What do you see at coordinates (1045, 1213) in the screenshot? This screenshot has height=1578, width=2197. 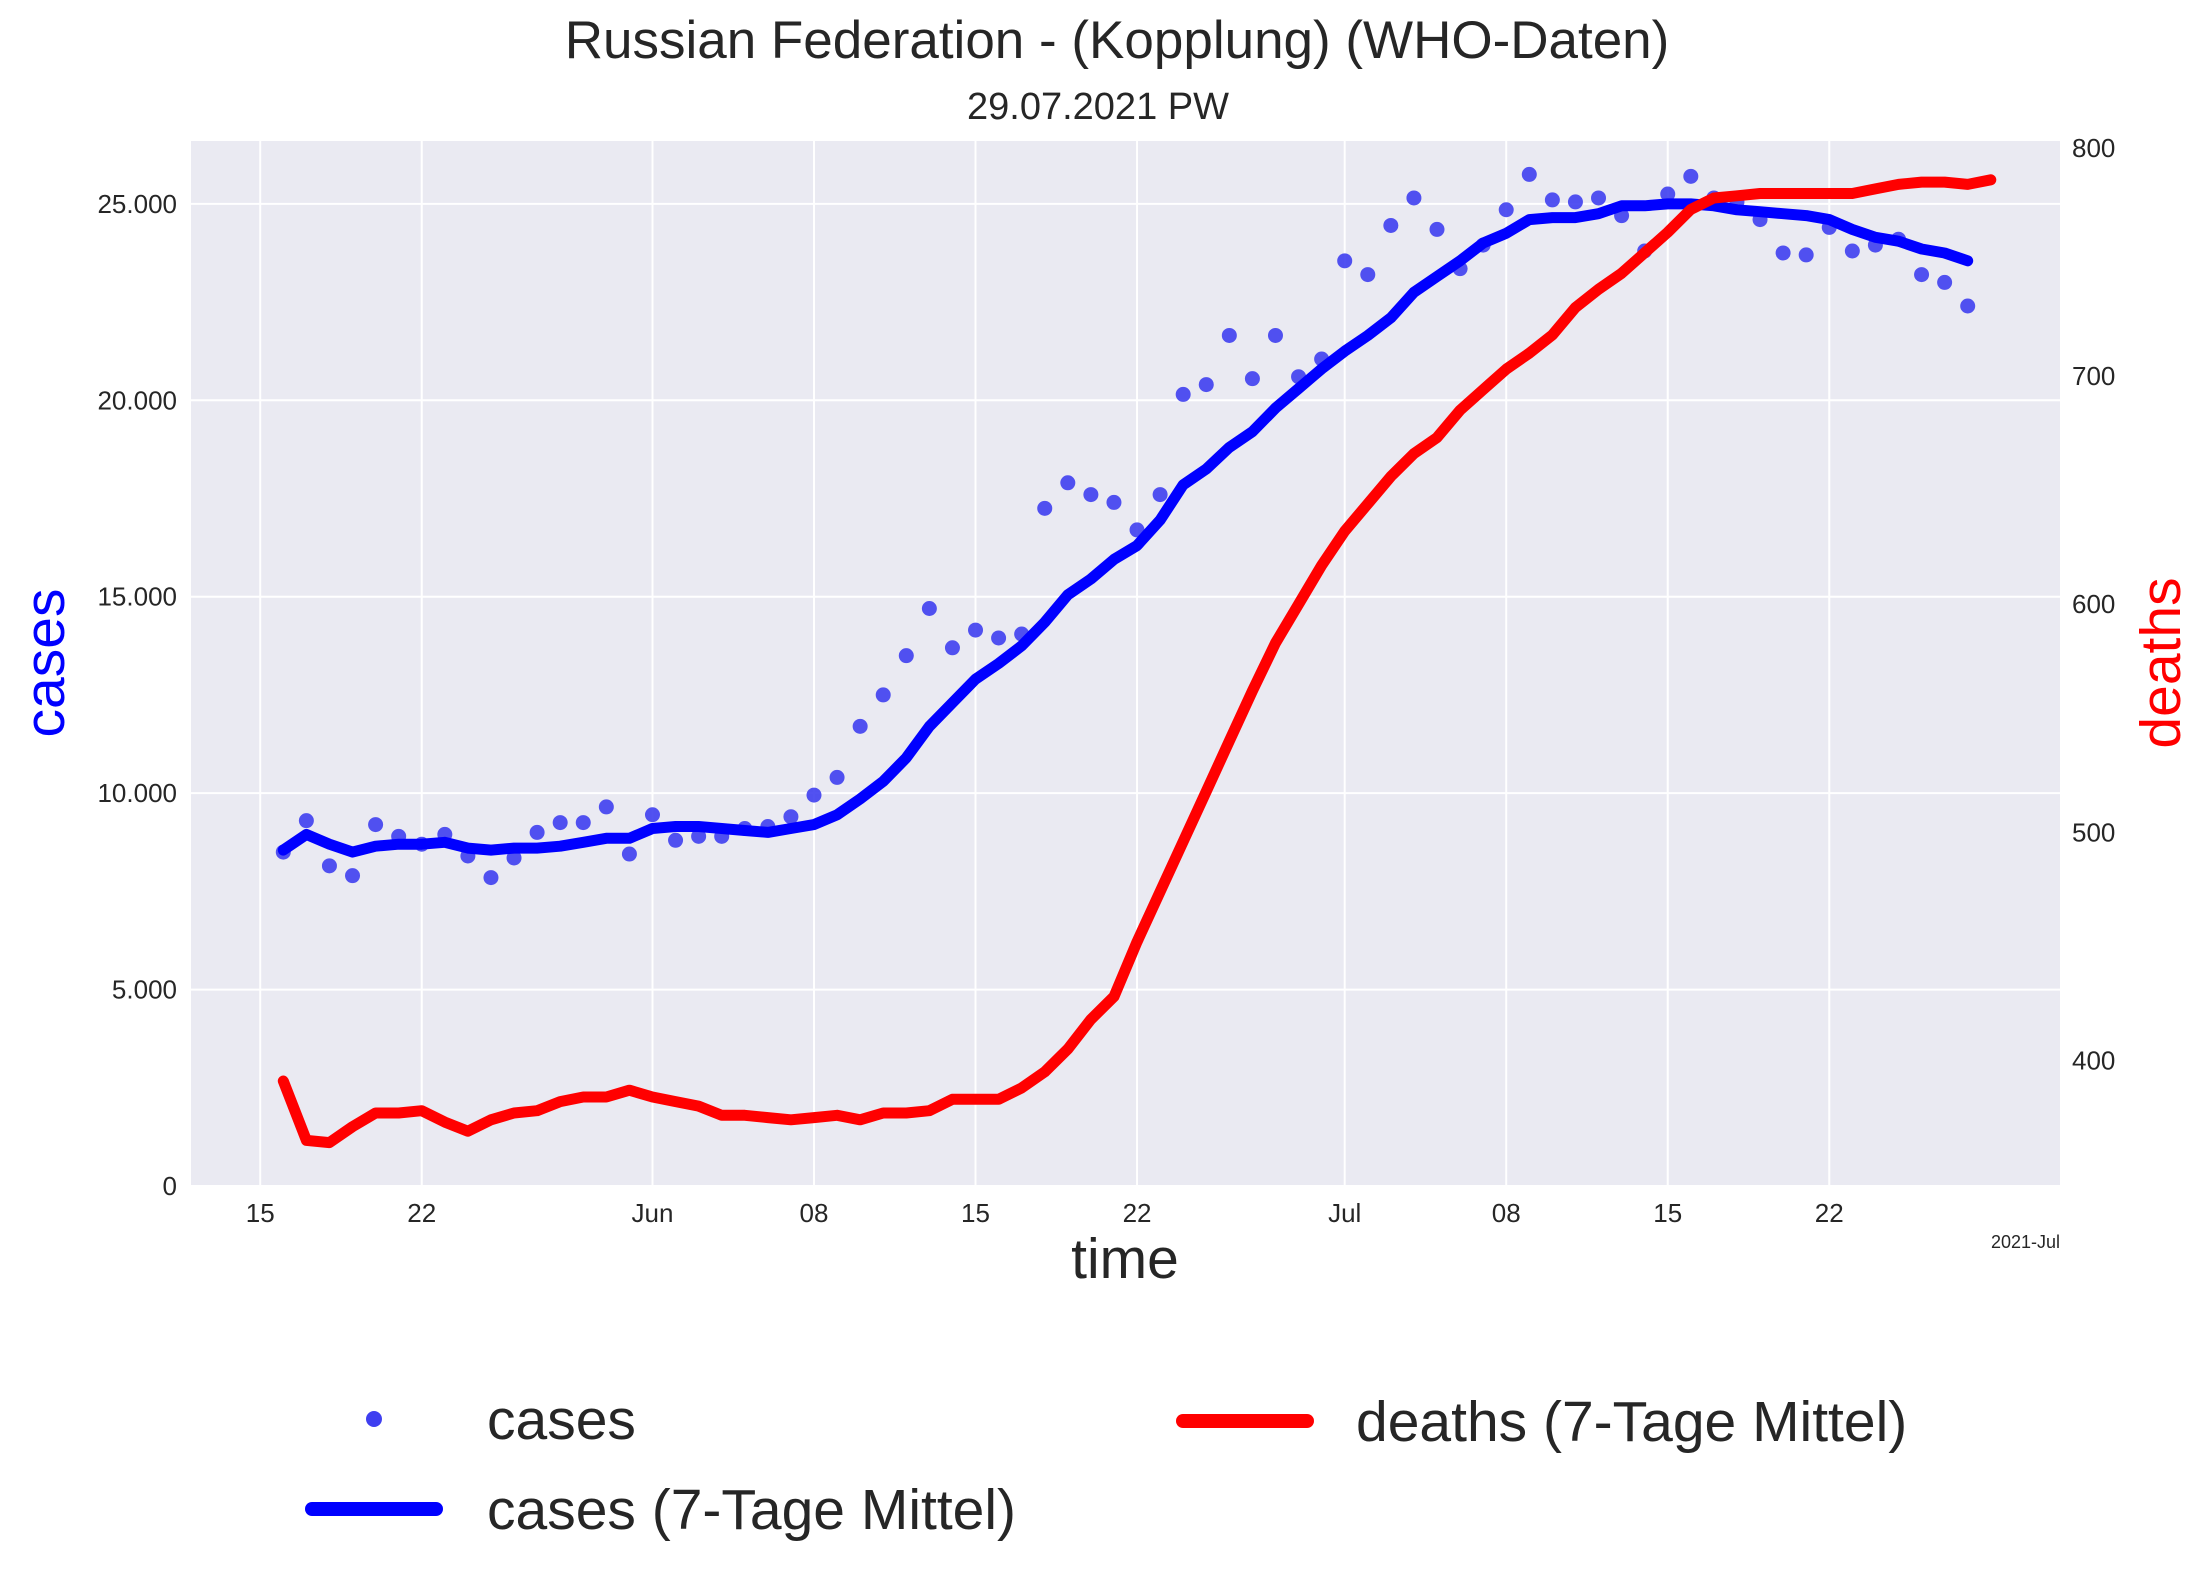 I see `x-axis-ticks: 15 22 Jun 08 15 22 Jul 08 15 22` at bounding box center [1045, 1213].